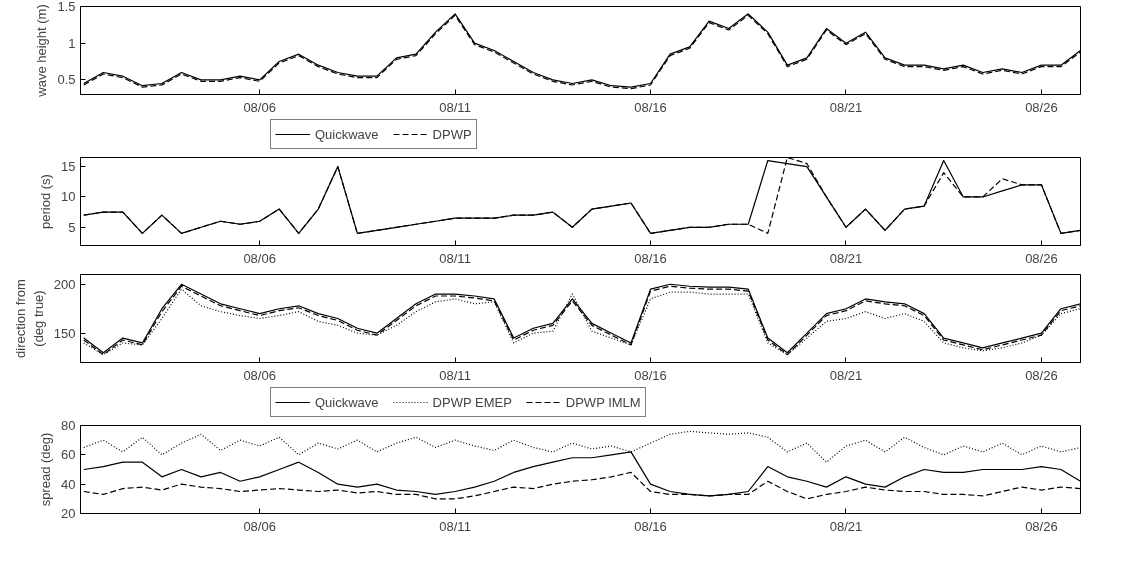  Describe the element at coordinates (46, 201) in the screenshot. I see `y-axis-title: period (s)` at that location.